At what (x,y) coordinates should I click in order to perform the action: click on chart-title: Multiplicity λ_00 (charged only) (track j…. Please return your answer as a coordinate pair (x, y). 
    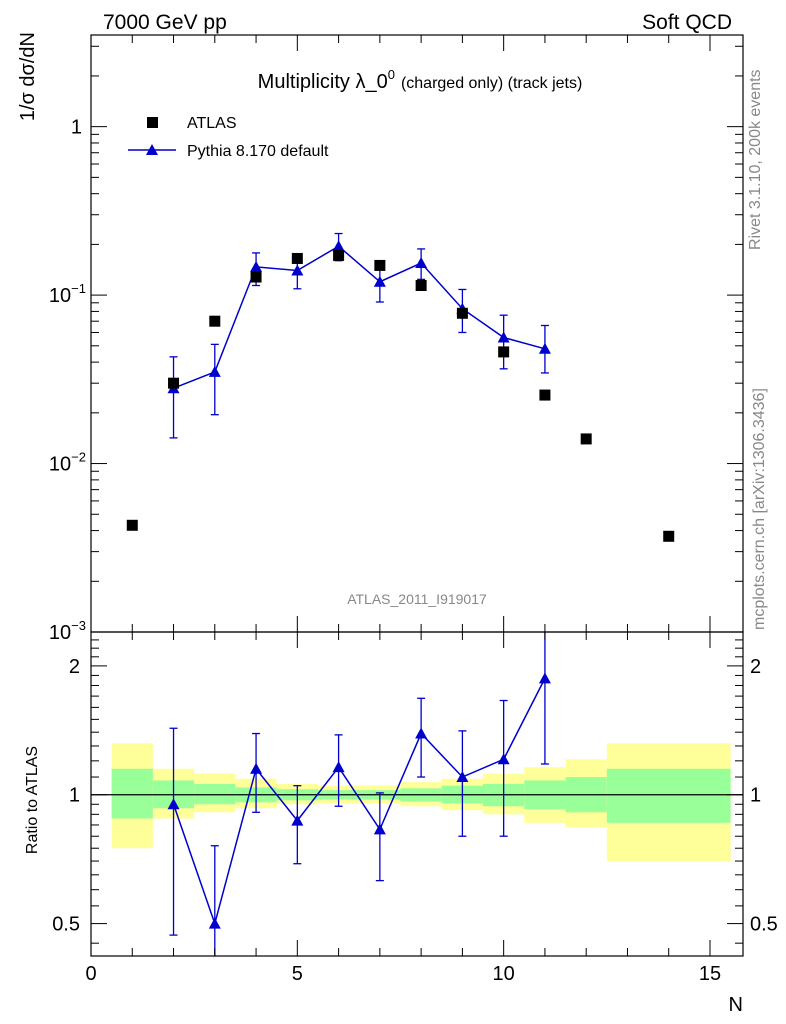
    Looking at the image, I should click on (420, 80).